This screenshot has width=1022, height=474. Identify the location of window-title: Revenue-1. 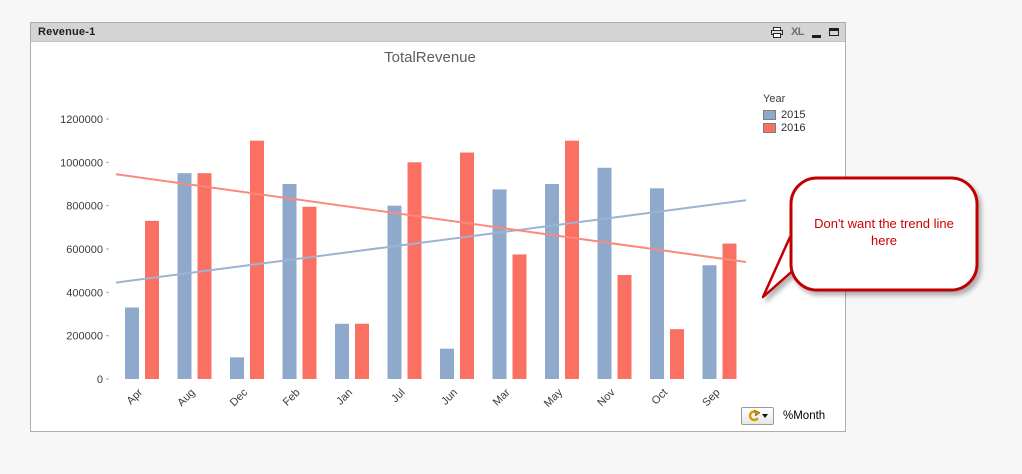
(67, 32).